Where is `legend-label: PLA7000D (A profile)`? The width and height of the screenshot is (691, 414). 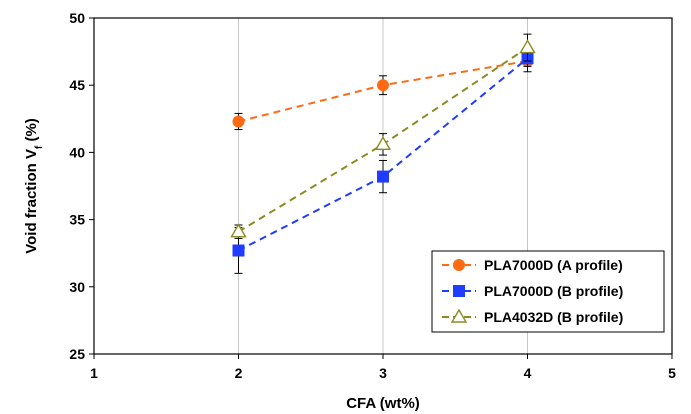 legend-label: PLA7000D (A profile) is located at coordinates (553, 265).